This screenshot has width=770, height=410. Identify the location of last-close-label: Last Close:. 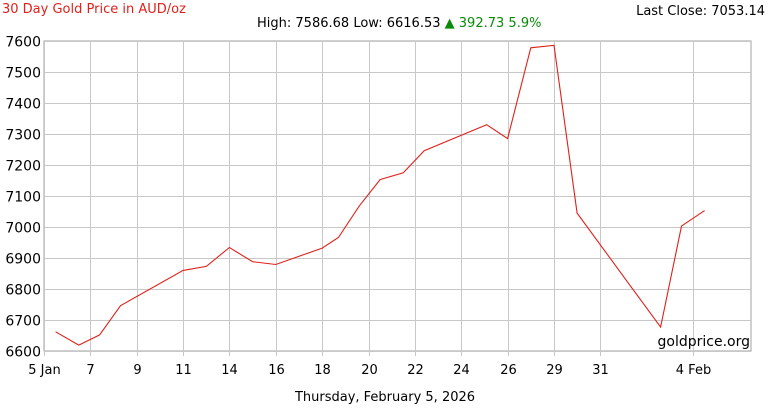
(672, 11).